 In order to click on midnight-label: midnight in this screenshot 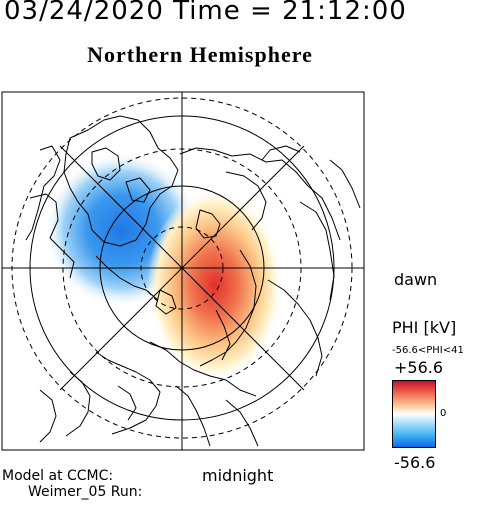, I will do `click(238, 475)`.